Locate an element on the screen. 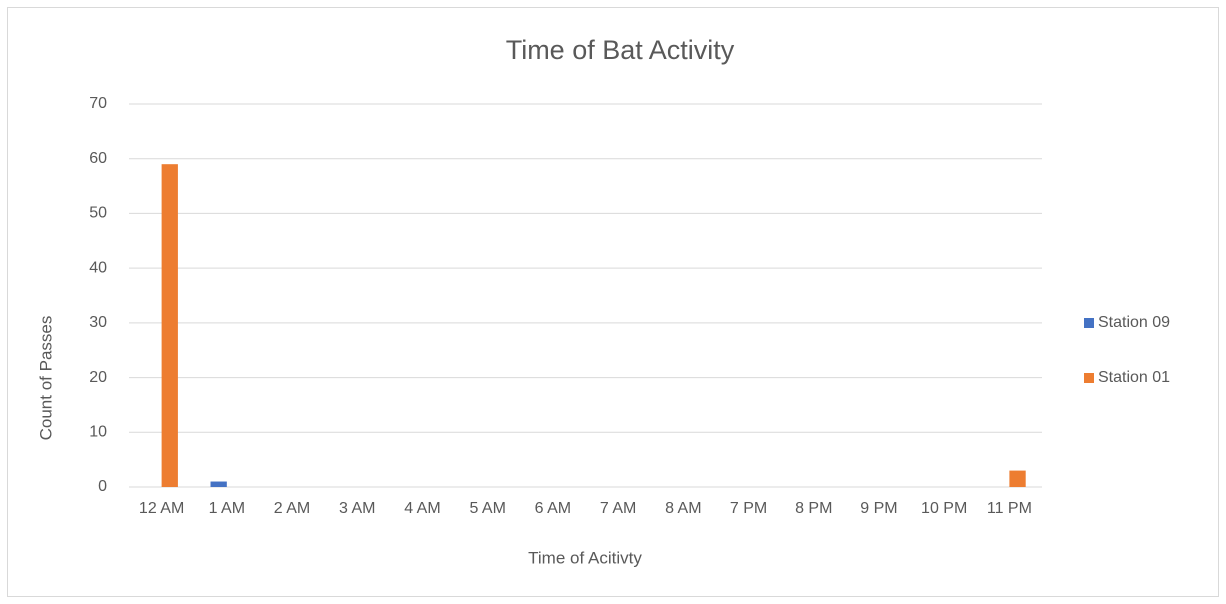 Image resolution: width=1226 pixels, height=604 pixels. x-tick-label: 5 AM is located at coordinates (487, 508).